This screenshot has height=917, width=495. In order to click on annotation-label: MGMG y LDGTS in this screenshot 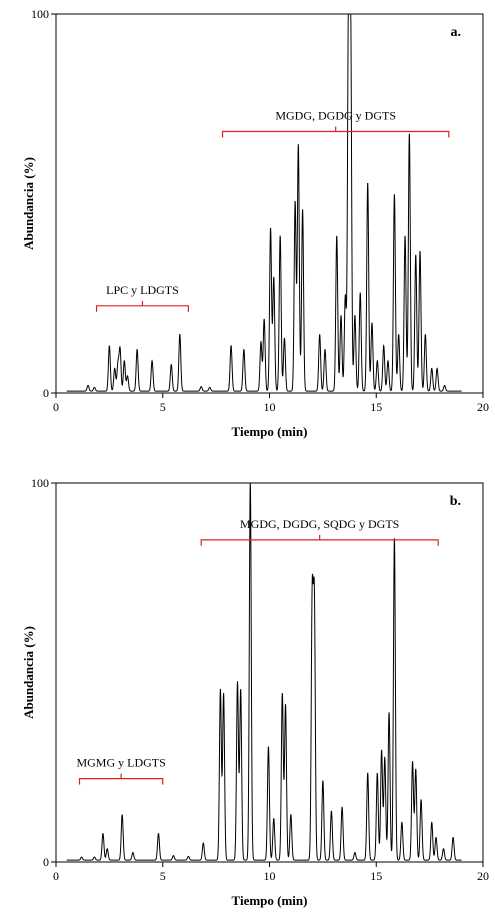, I will do `click(120, 763)`.